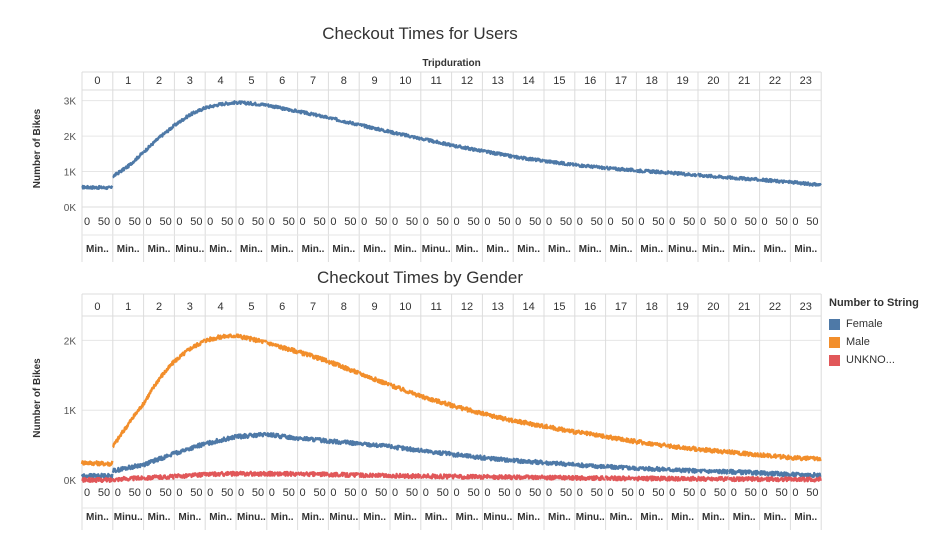 This screenshot has width=925, height=535. I want to click on y-tick-label: 0K, so click(70, 208).